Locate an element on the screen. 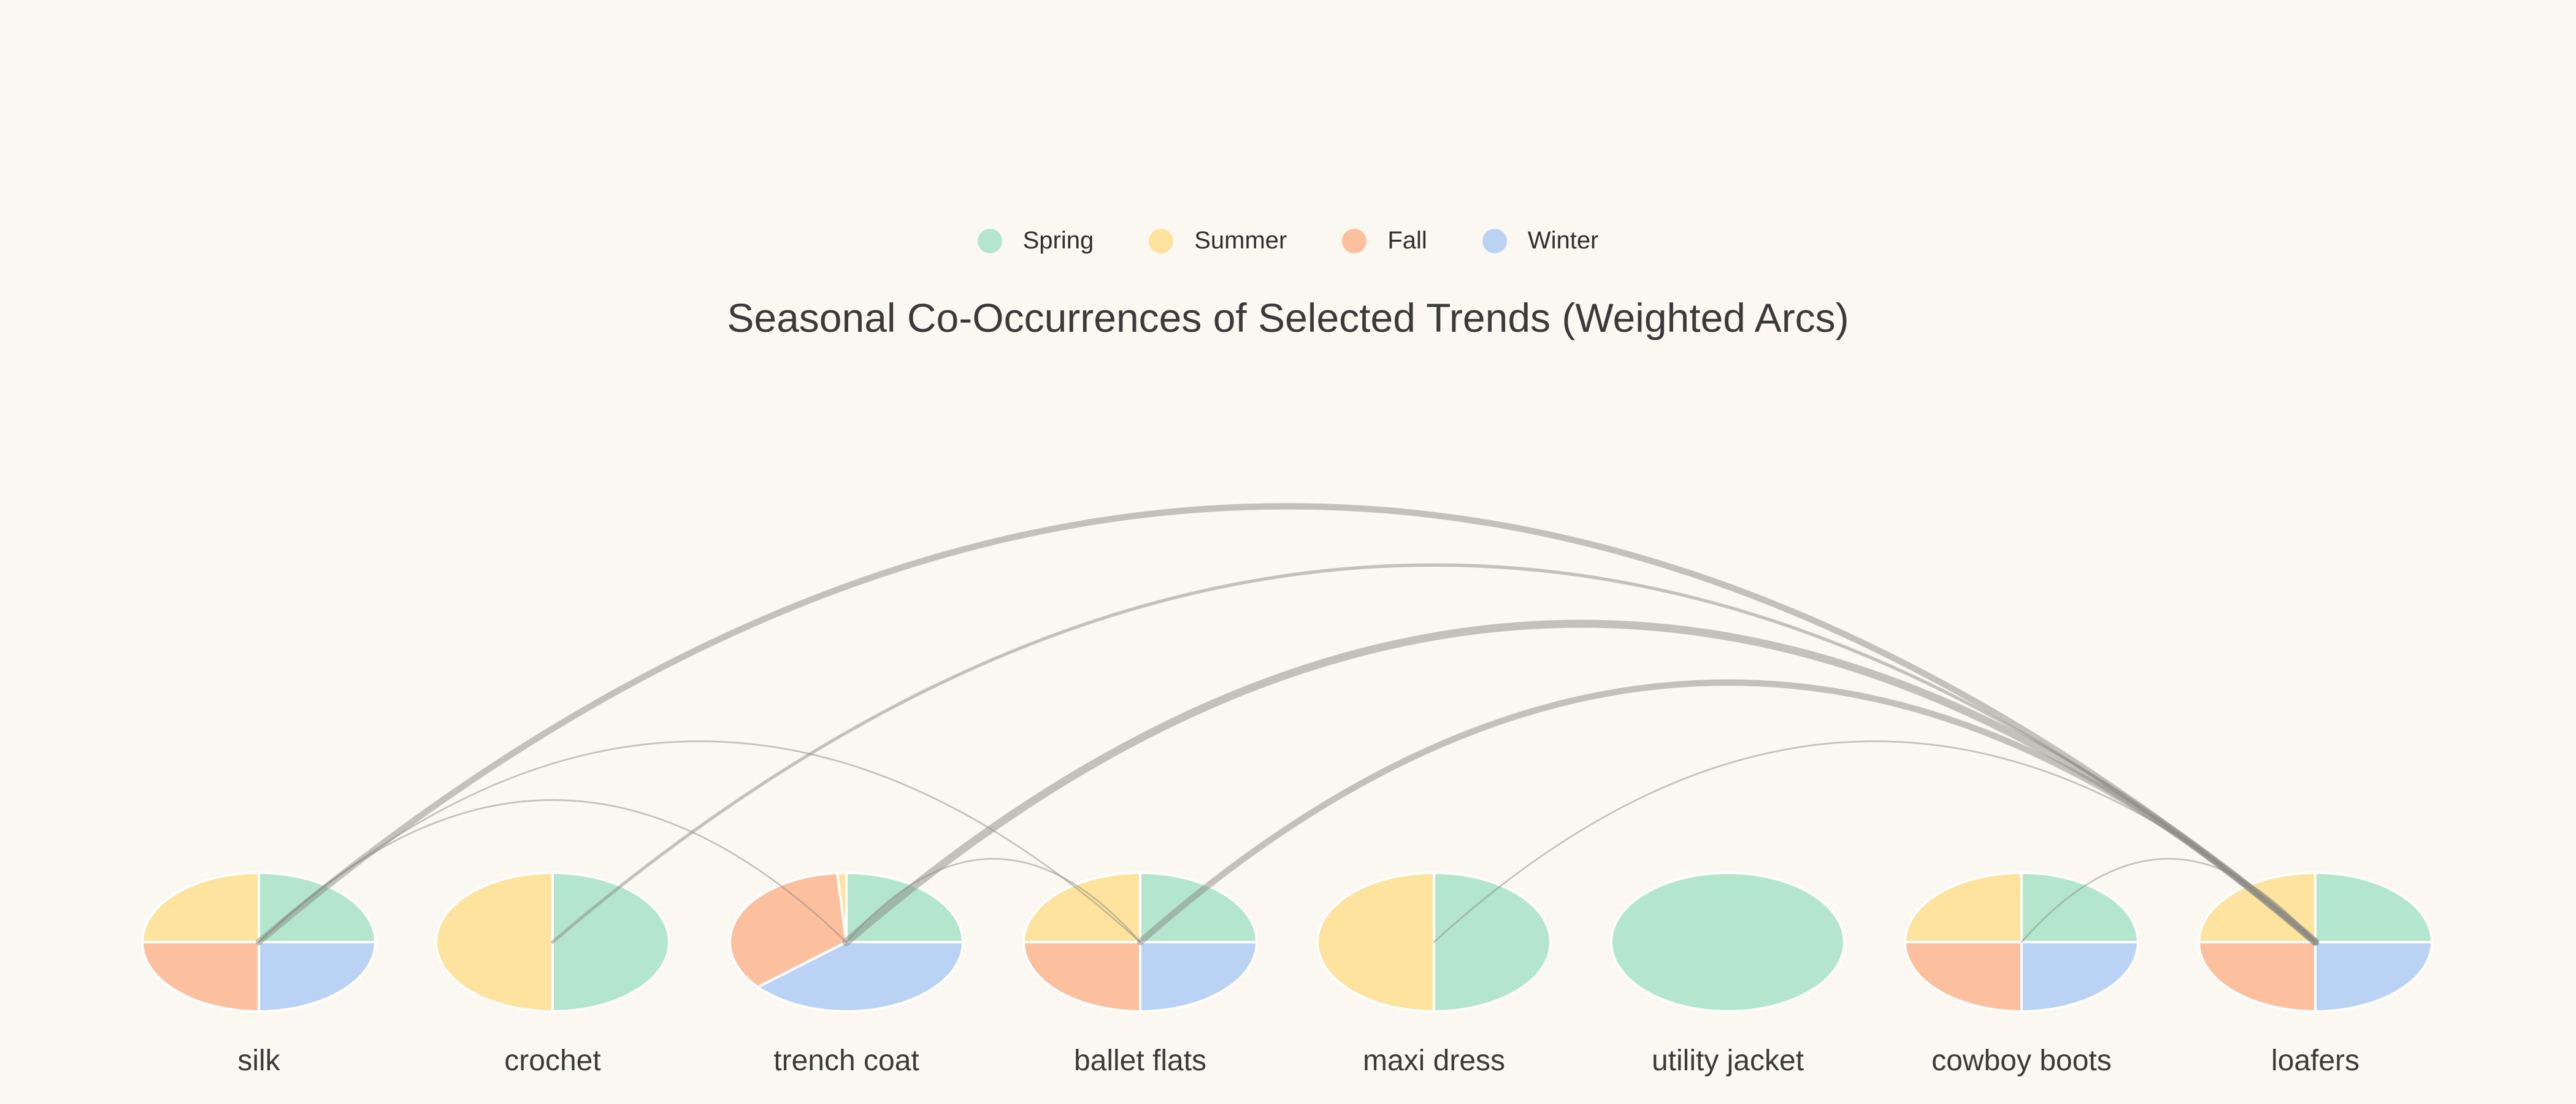 The height and width of the screenshot is (1104, 2576). arc-cowboy-boots-loafers is located at coordinates (2168, 900).